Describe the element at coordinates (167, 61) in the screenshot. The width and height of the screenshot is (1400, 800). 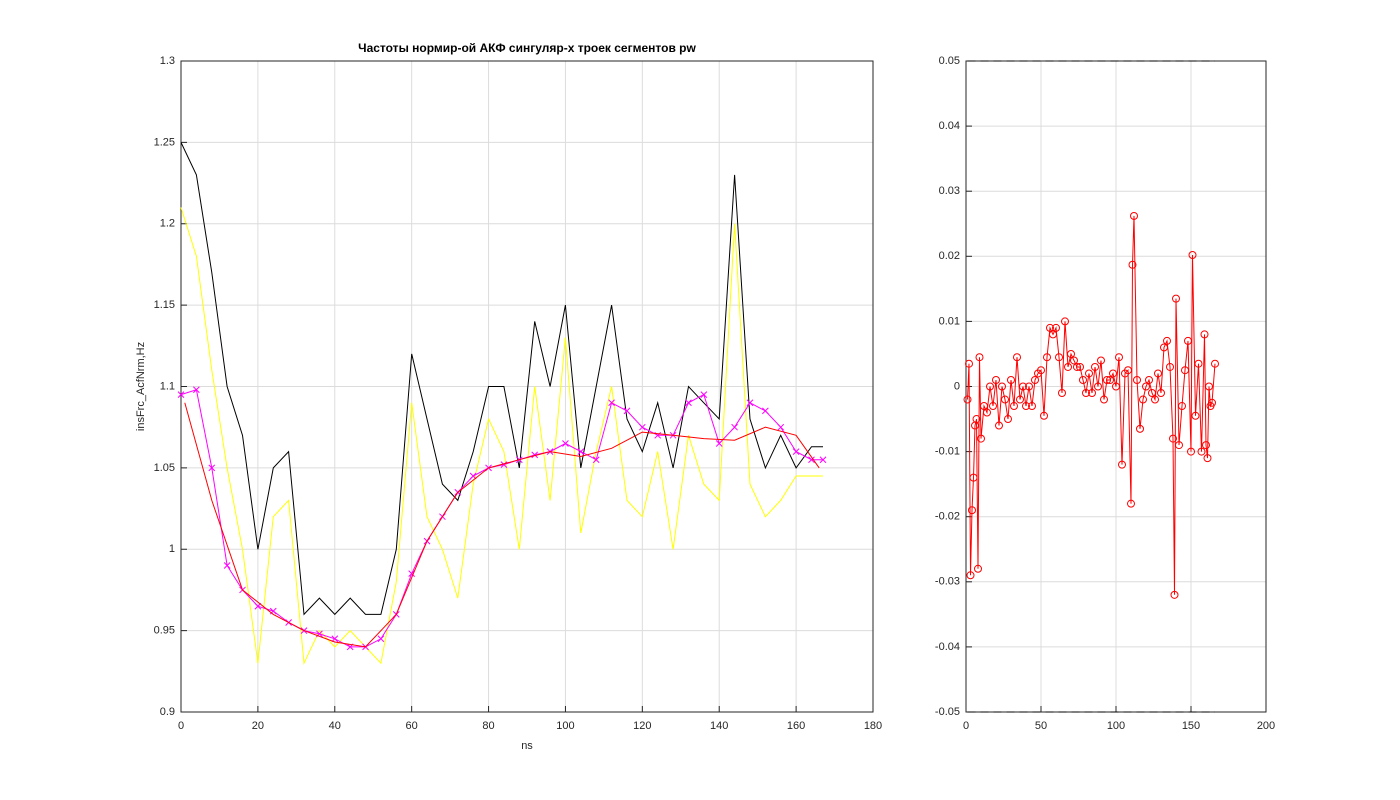
I see `y-tick-label: 1.3` at that location.